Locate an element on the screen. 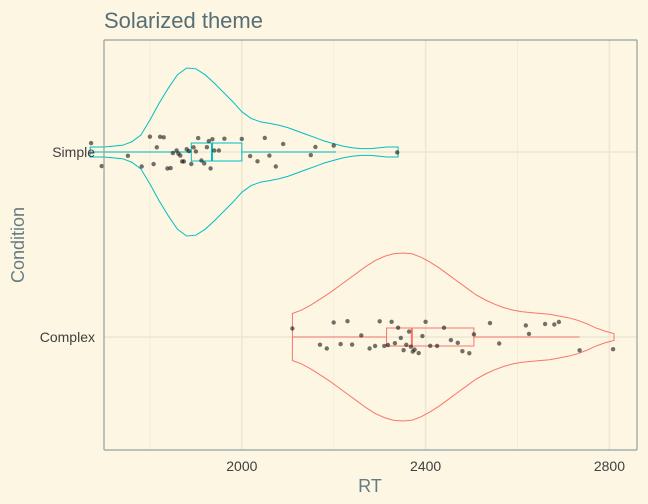  box-iqr is located at coordinates (216, 152).